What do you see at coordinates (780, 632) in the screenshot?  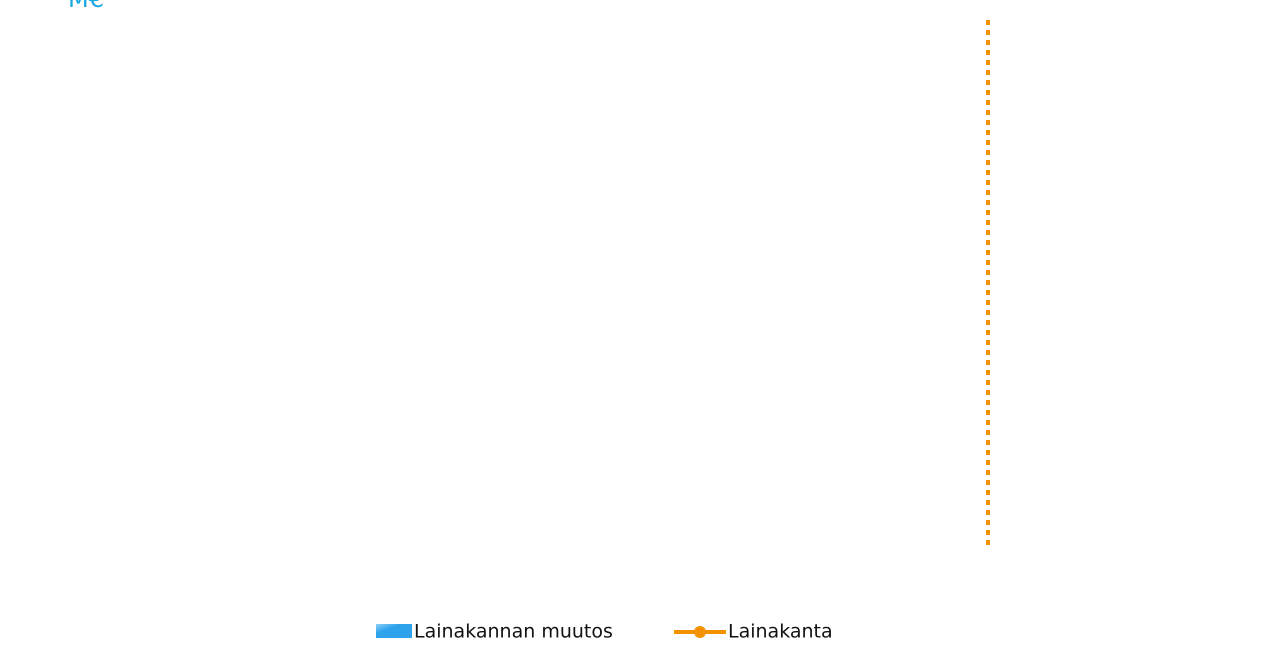 I see `legend-label: Lainakanta` at bounding box center [780, 632].